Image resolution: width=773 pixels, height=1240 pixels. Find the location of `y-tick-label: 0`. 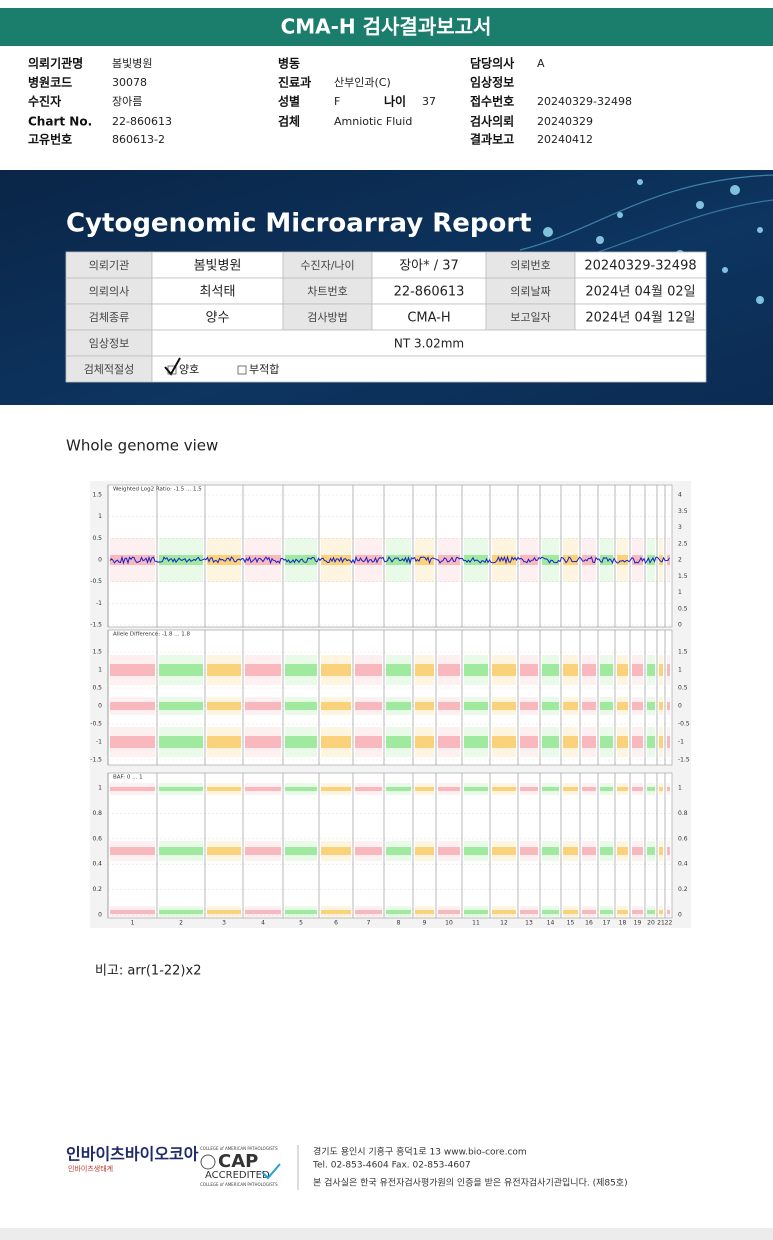

y-tick-label: 0 is located at coordinates (100, 560).